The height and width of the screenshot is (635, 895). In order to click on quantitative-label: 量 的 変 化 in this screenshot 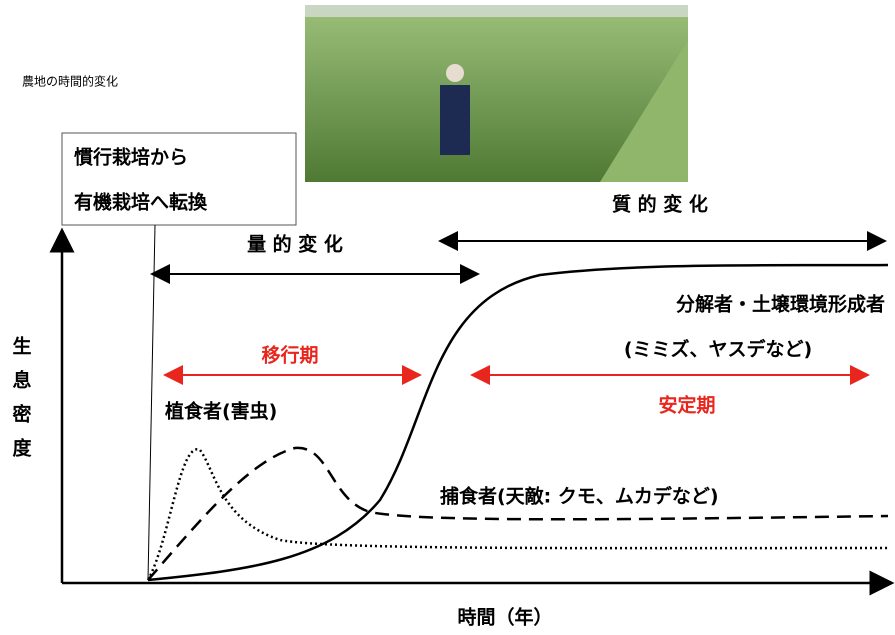, I will do `click(295, 244)`.